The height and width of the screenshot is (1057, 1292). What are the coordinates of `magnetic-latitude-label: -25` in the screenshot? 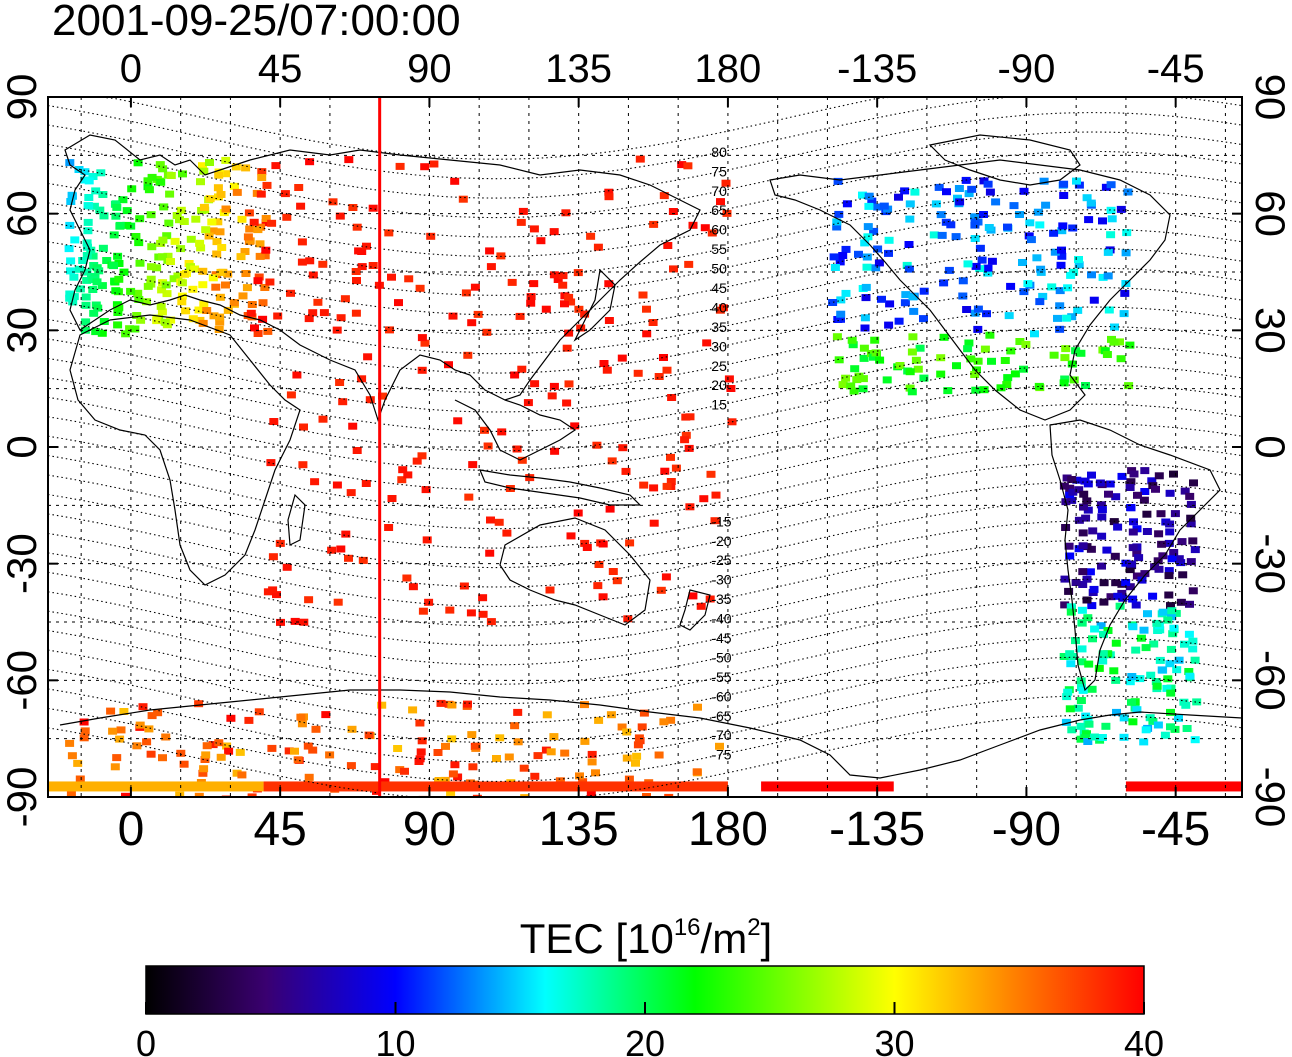 It's located at (721, 560).